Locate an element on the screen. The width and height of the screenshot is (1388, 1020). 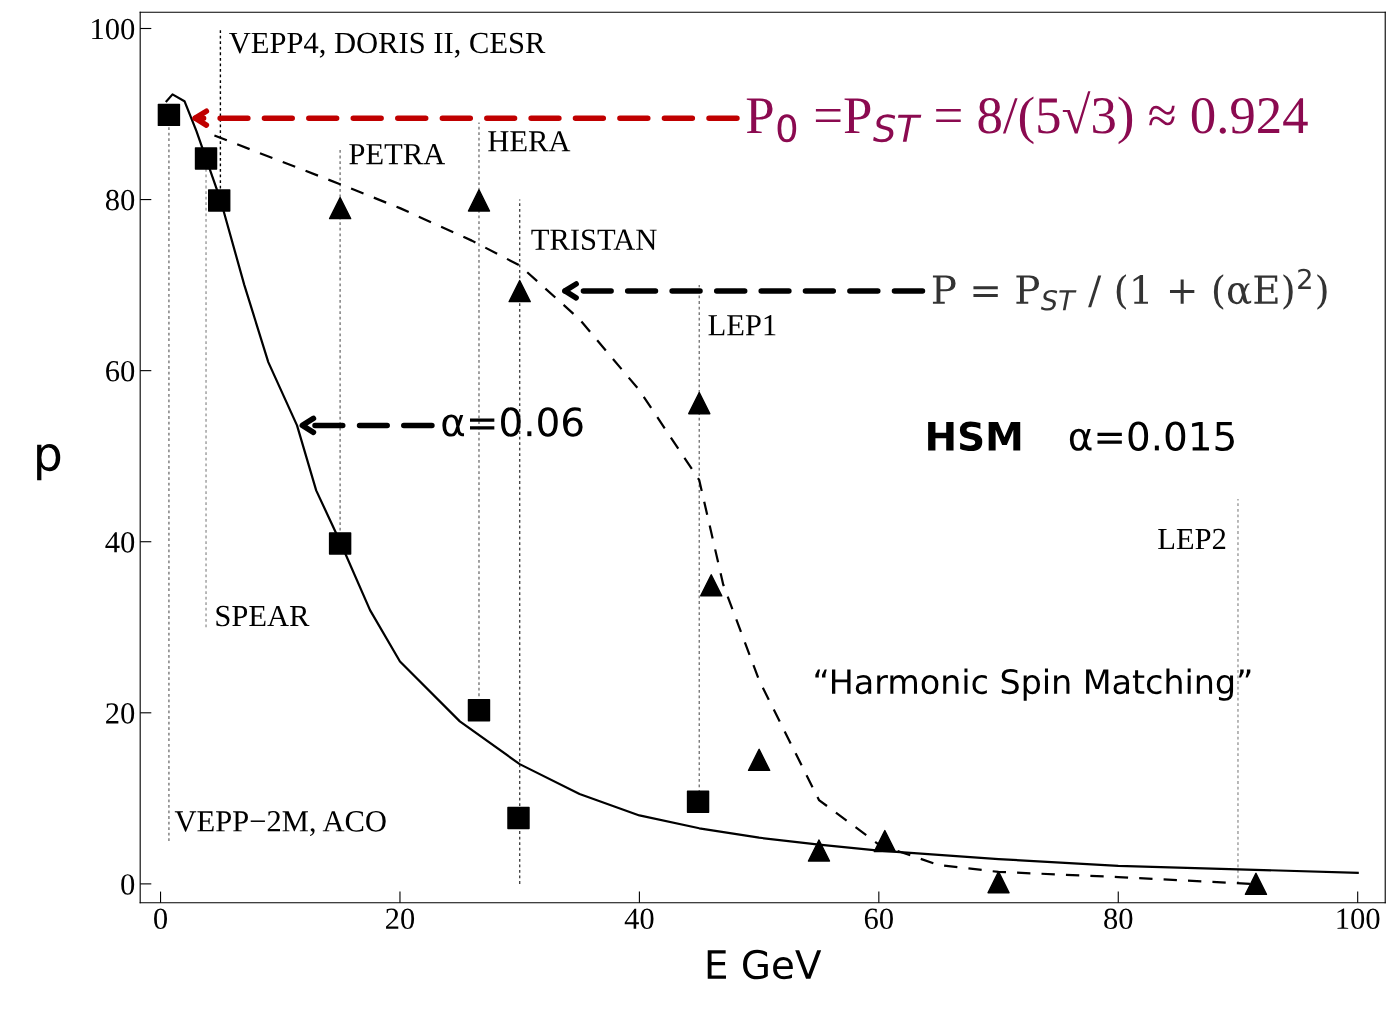
annotation: “Harmonic Spin Matching” is located at coordinates (1033, 684).